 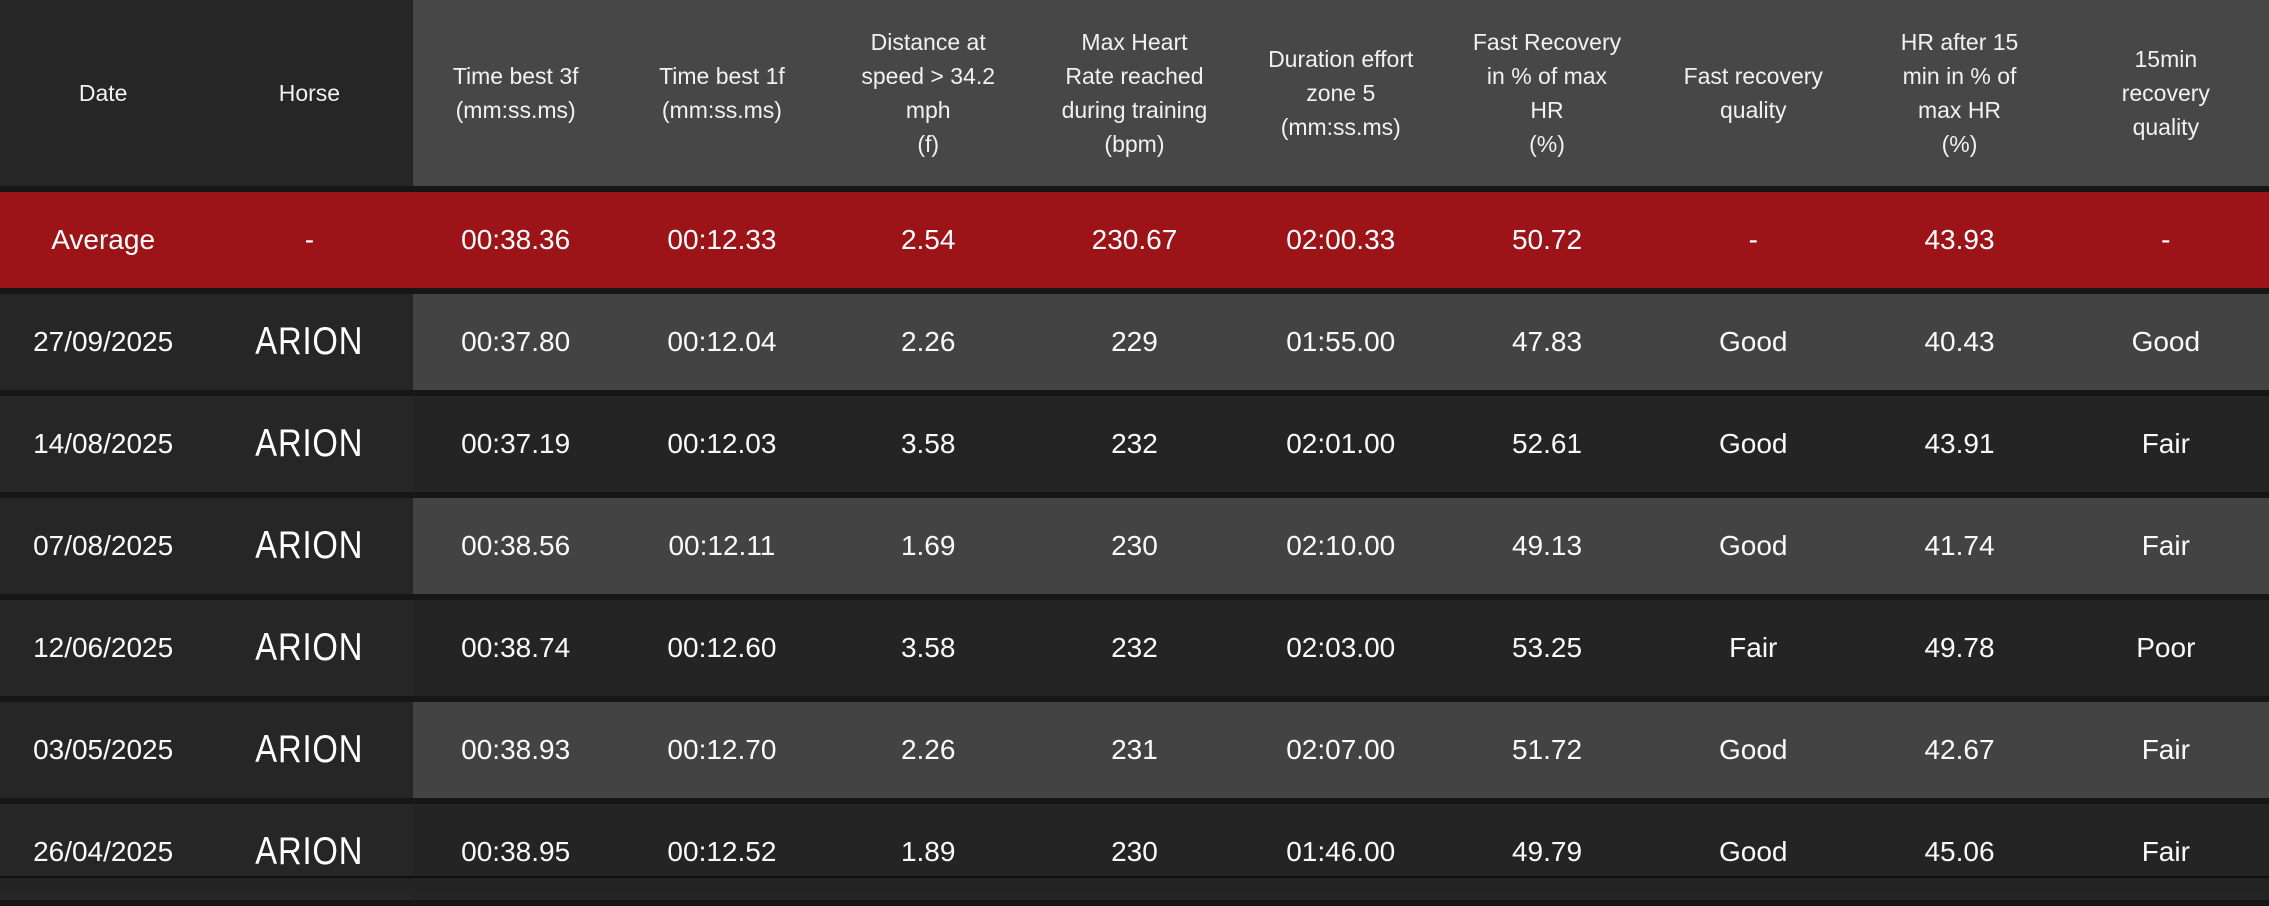 What do you see at coordinates (2165, 444) in the screenshot?
I see `training-row-2-cell-recovery-15min-quality: Fair` at bounding box center [2165, 444].